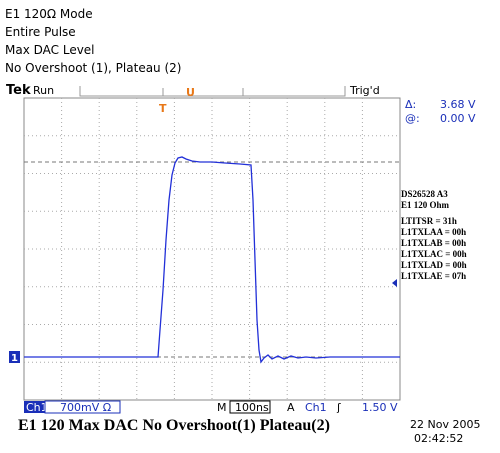 The image size is (500, 453). What do you see at coordinates (433, 243) in the screenshot?
I see `side-note: L1TXLAB = 00h` at bounding box center [433, 243].